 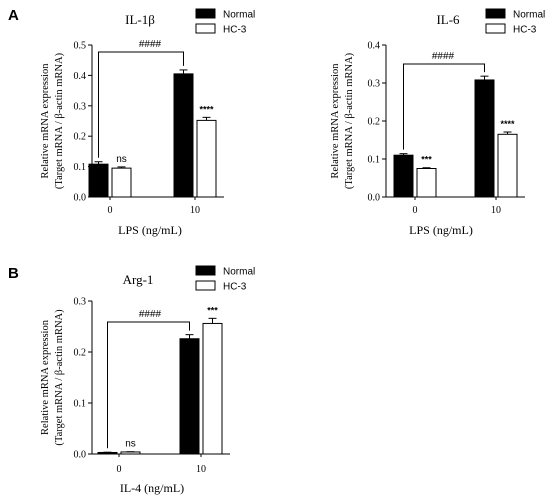 What do you see at coordinates (140, 19) in the screenshot?
I see `chart-title: IL-1β` at bounding box center [140, 19].